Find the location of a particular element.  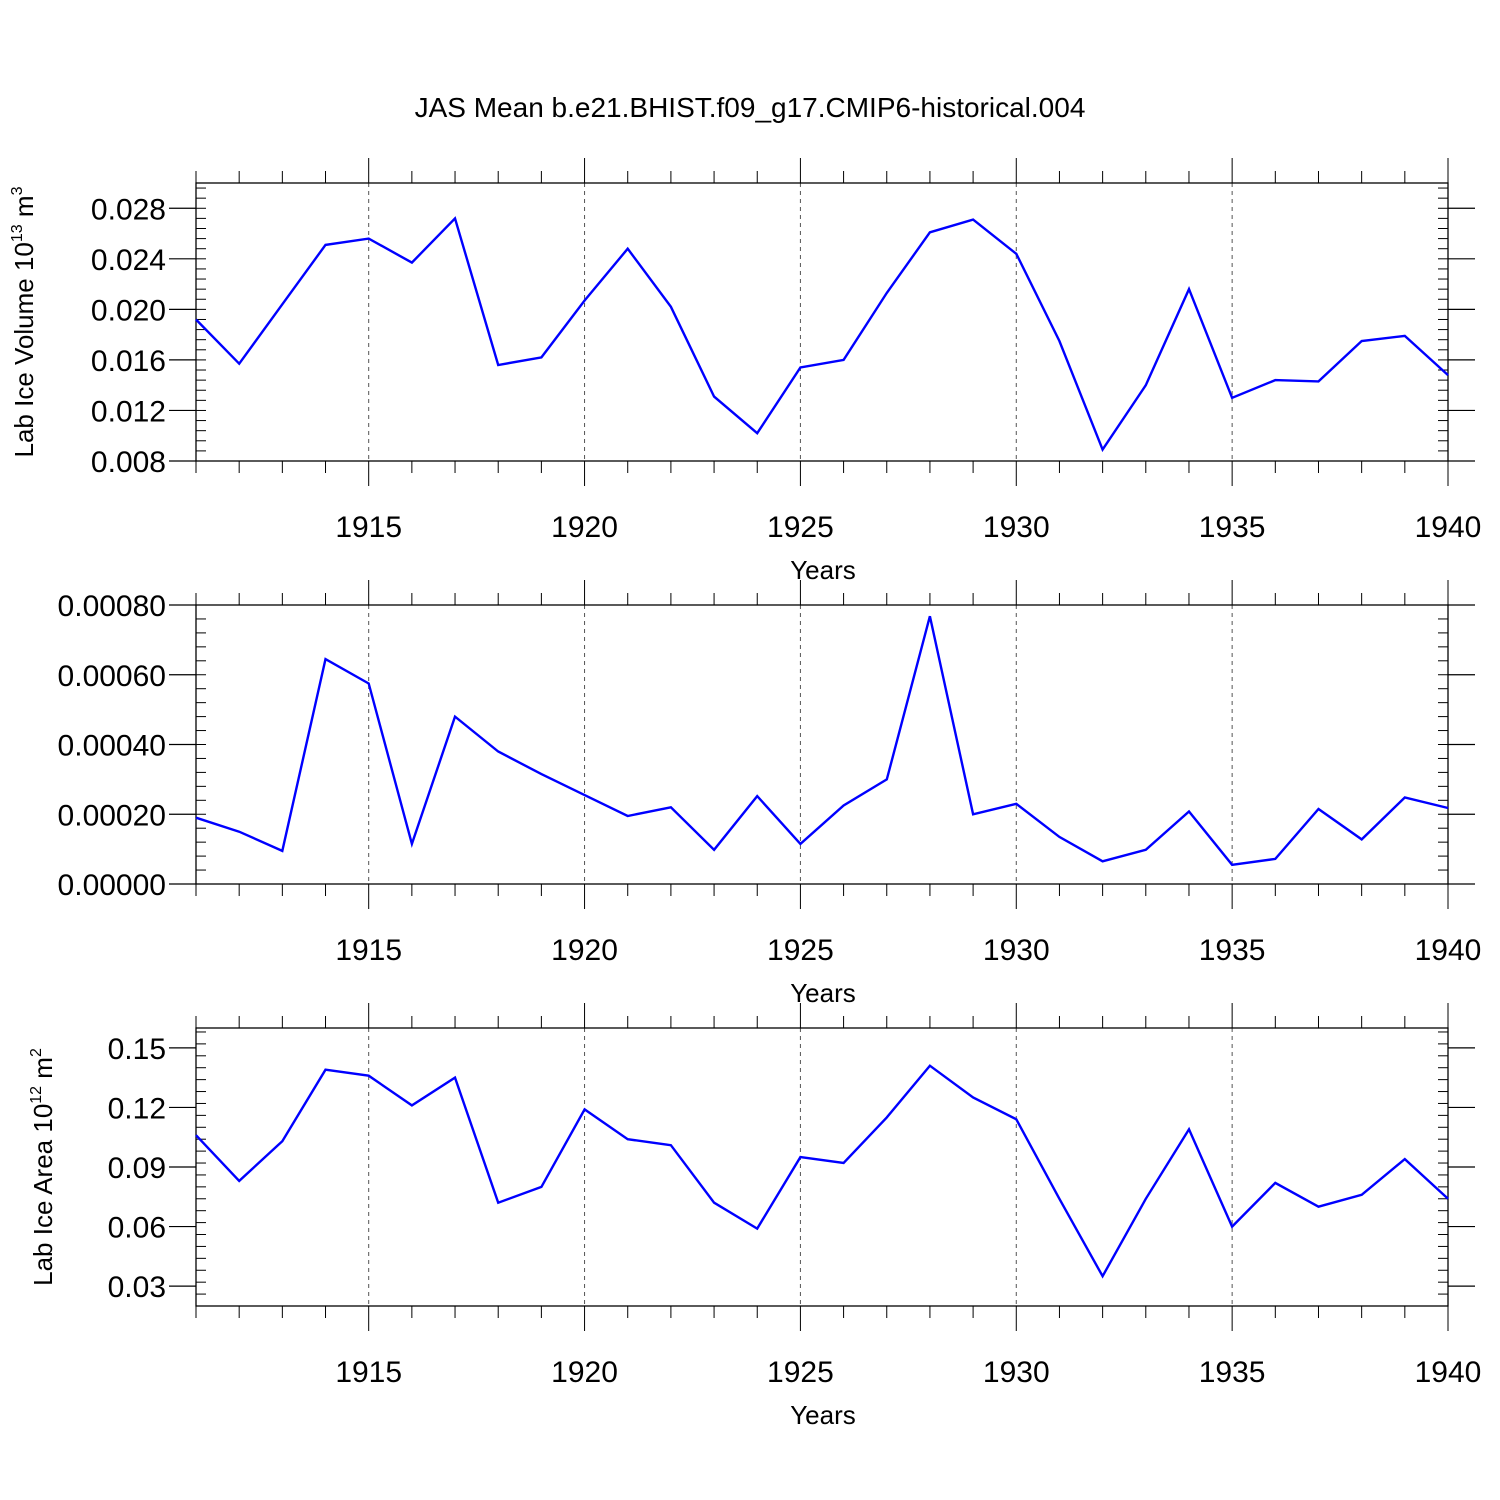

y-tick-label: 0.020 is located at coordinates (128, 310).